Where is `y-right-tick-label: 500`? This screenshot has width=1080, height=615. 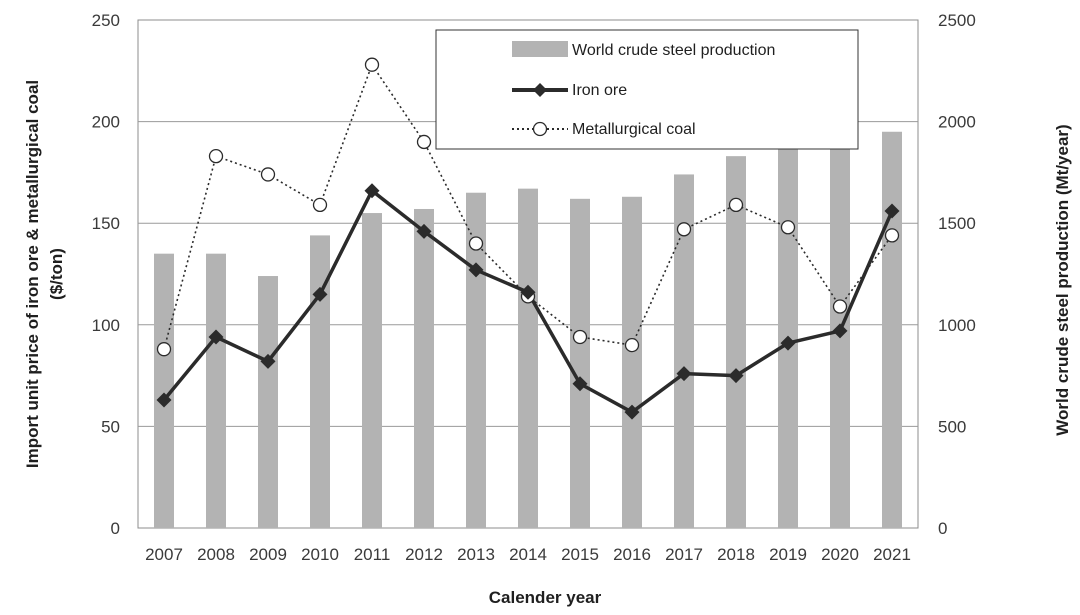 y-right-tick-label: 500 is located at coordinates (952, 426).